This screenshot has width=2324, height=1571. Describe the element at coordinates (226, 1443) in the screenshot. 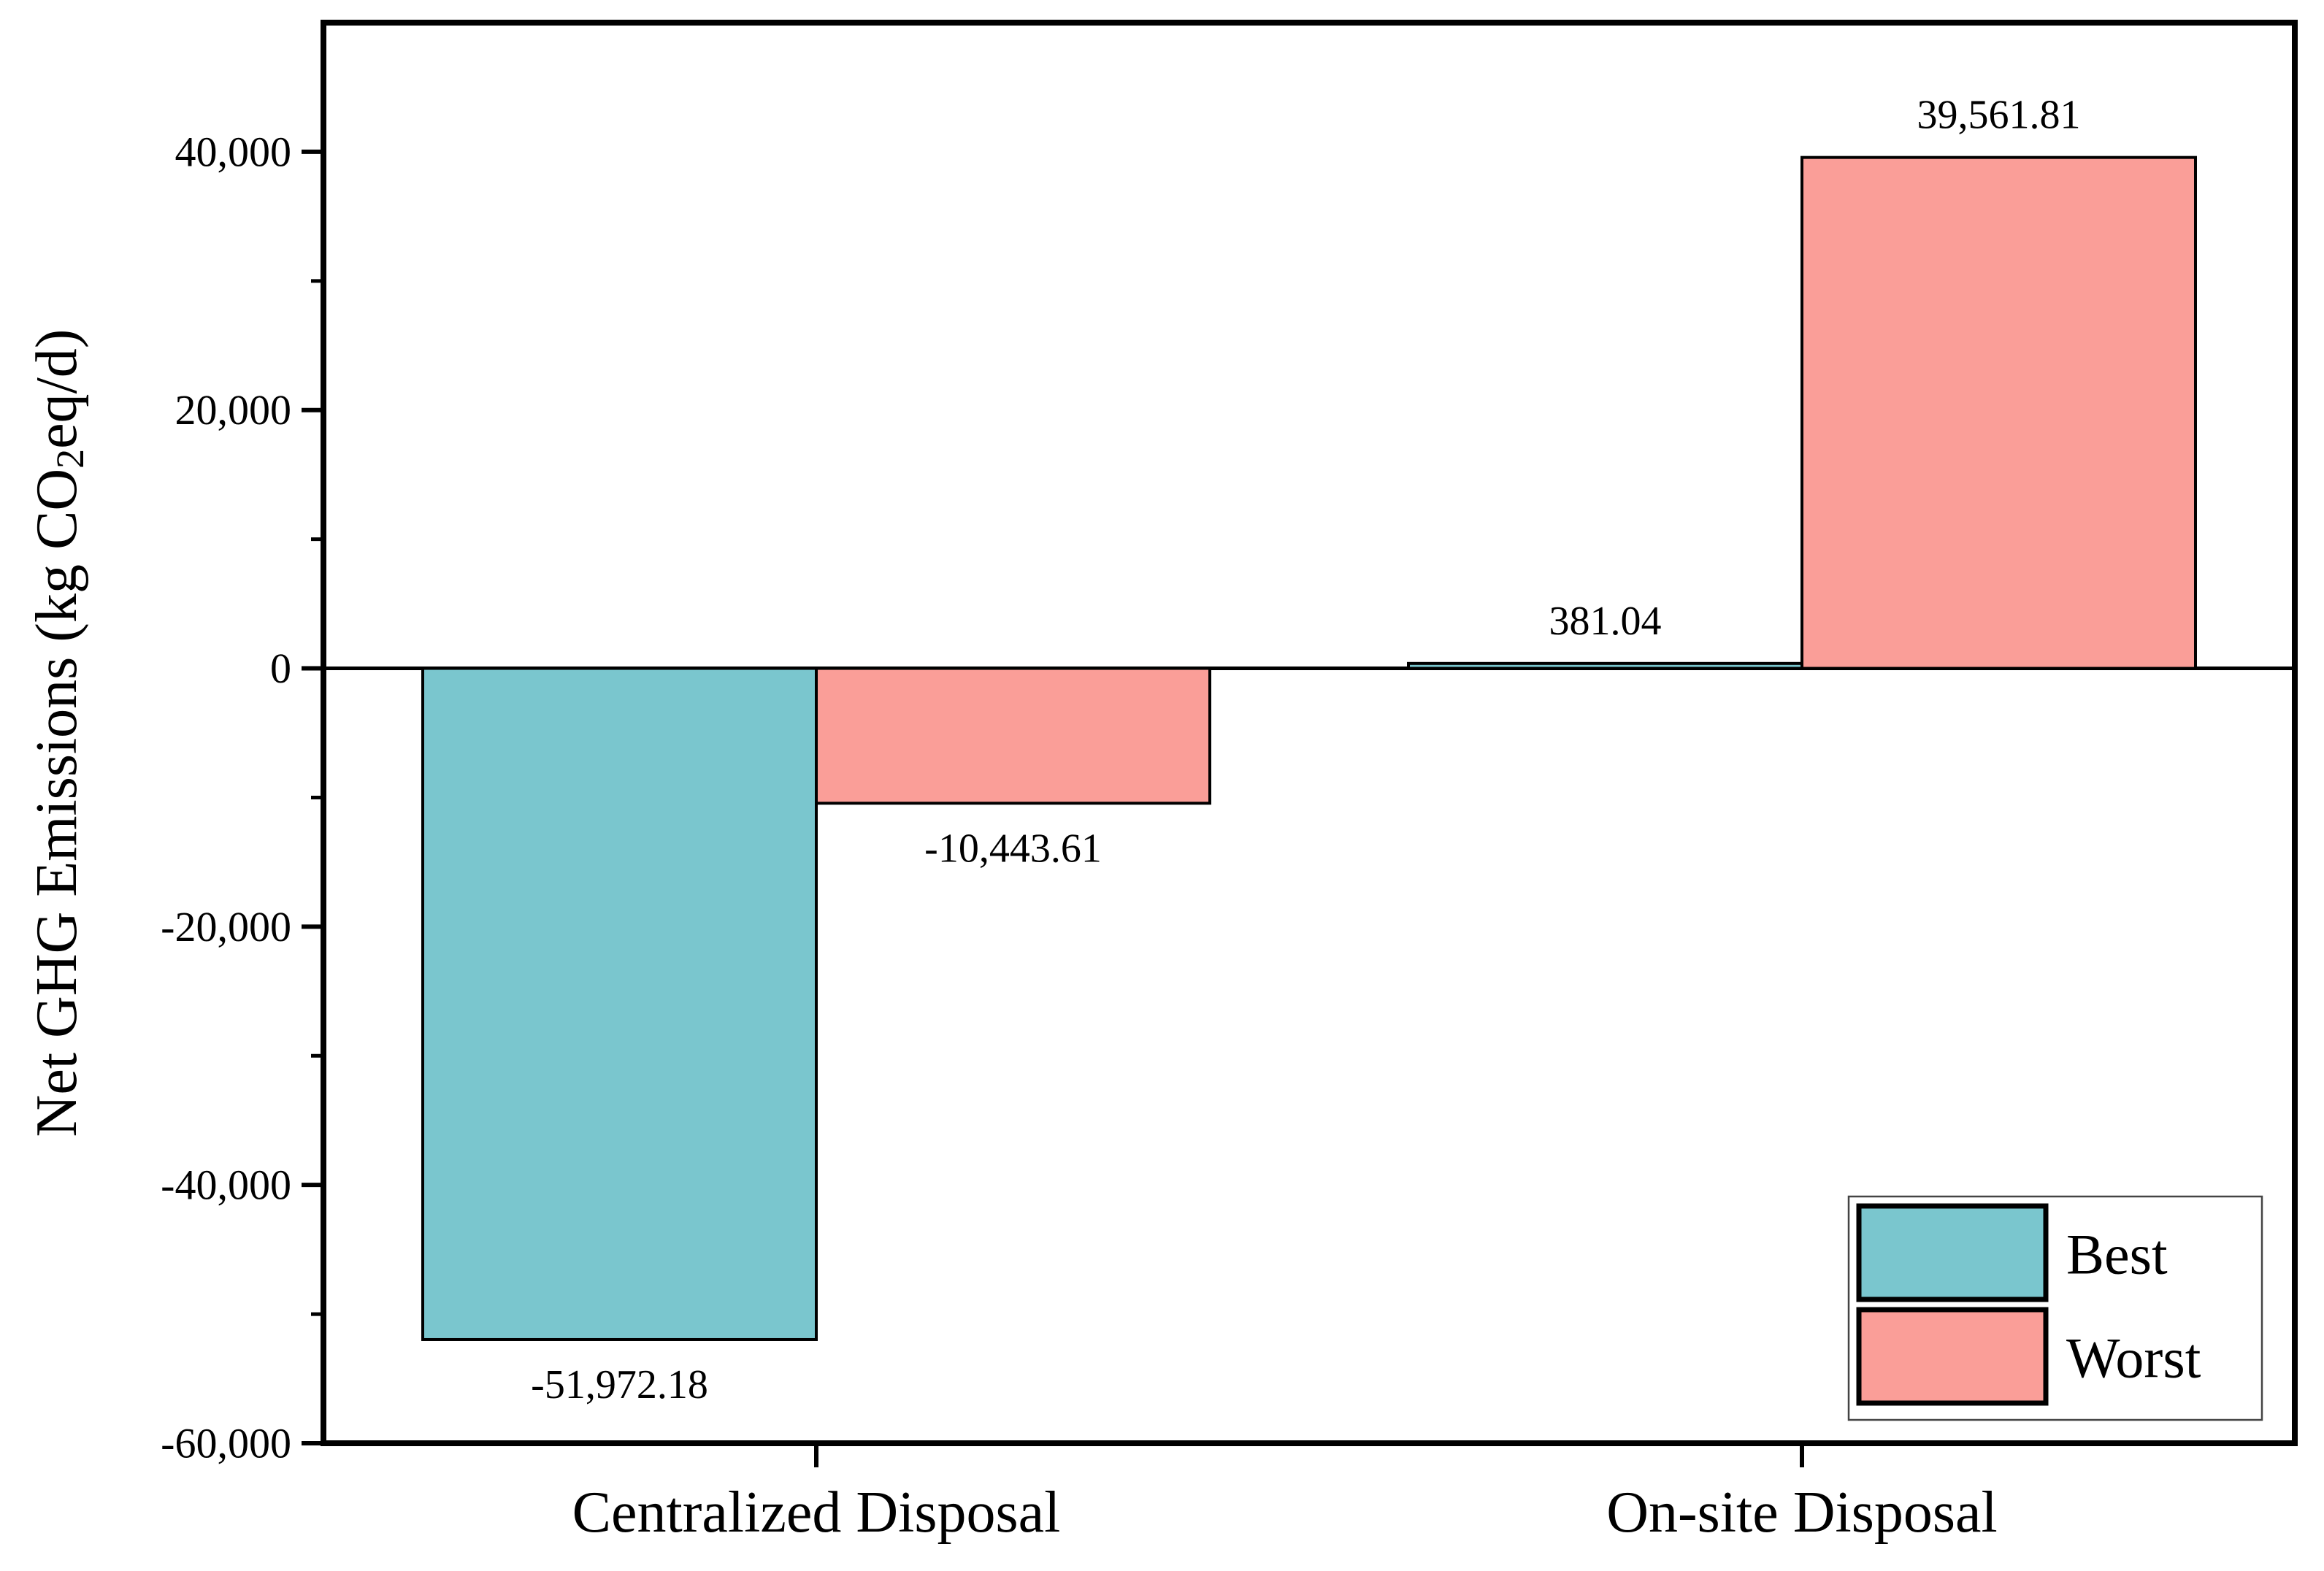

I see `y-tick-label--60000: -60,000` at that location.